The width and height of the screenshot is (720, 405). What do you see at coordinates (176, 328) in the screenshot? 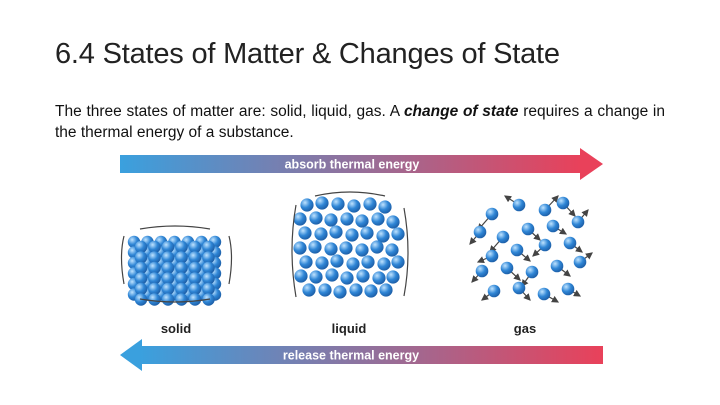
I see `state-label-solid: solid` at bounding box center [176, 328].